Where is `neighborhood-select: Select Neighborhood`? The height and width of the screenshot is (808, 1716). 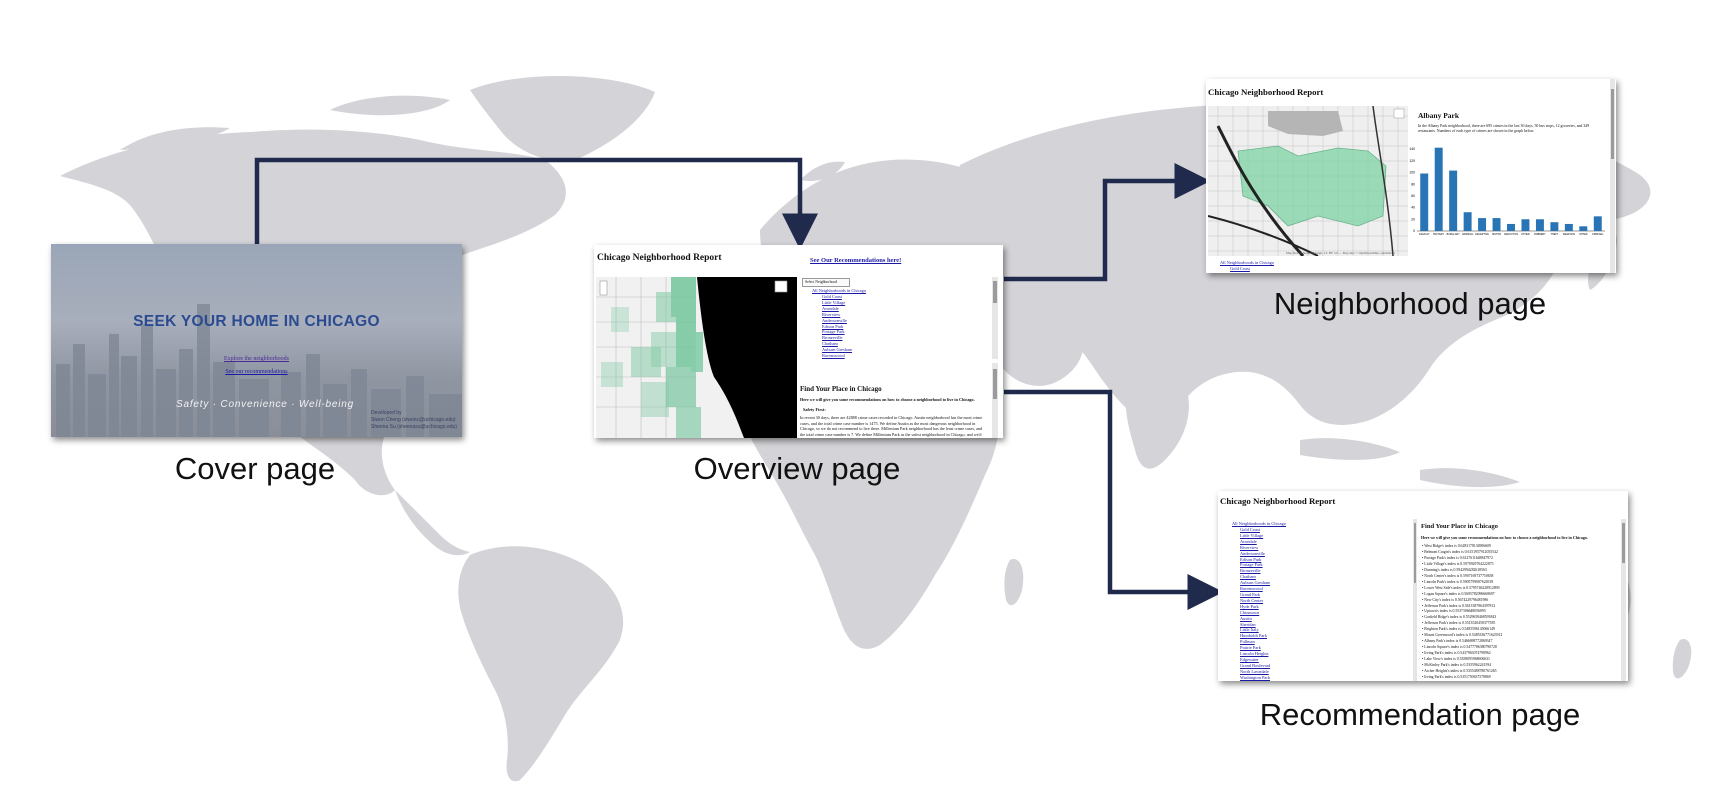 neighborhood-select: Select Neighborhood is located at coordinates (826, 282).